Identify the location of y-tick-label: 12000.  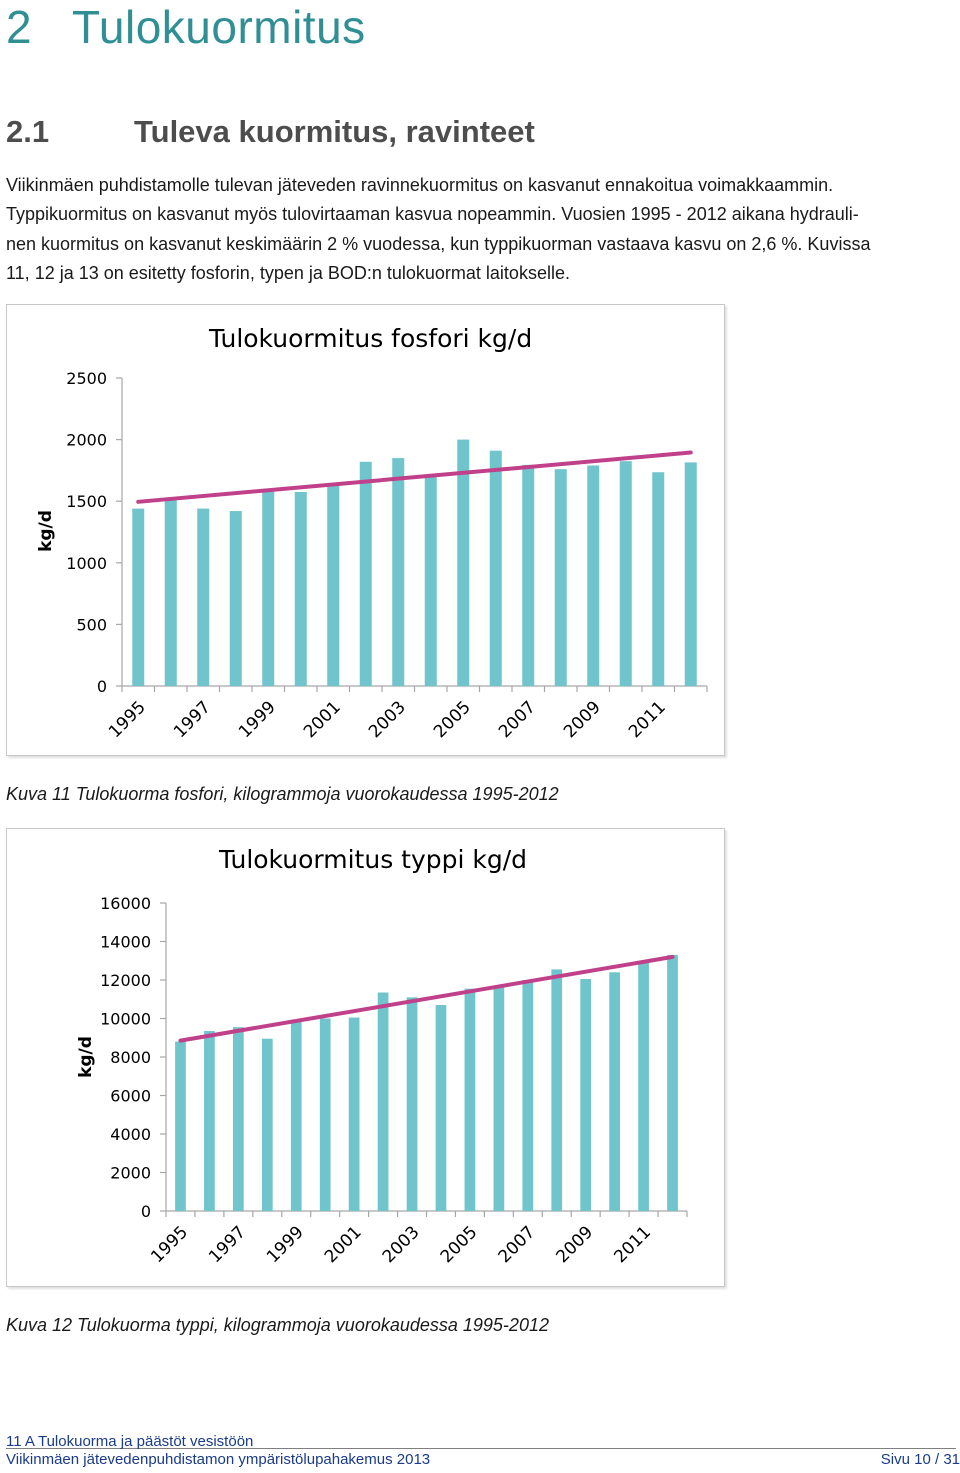
(125, 980).